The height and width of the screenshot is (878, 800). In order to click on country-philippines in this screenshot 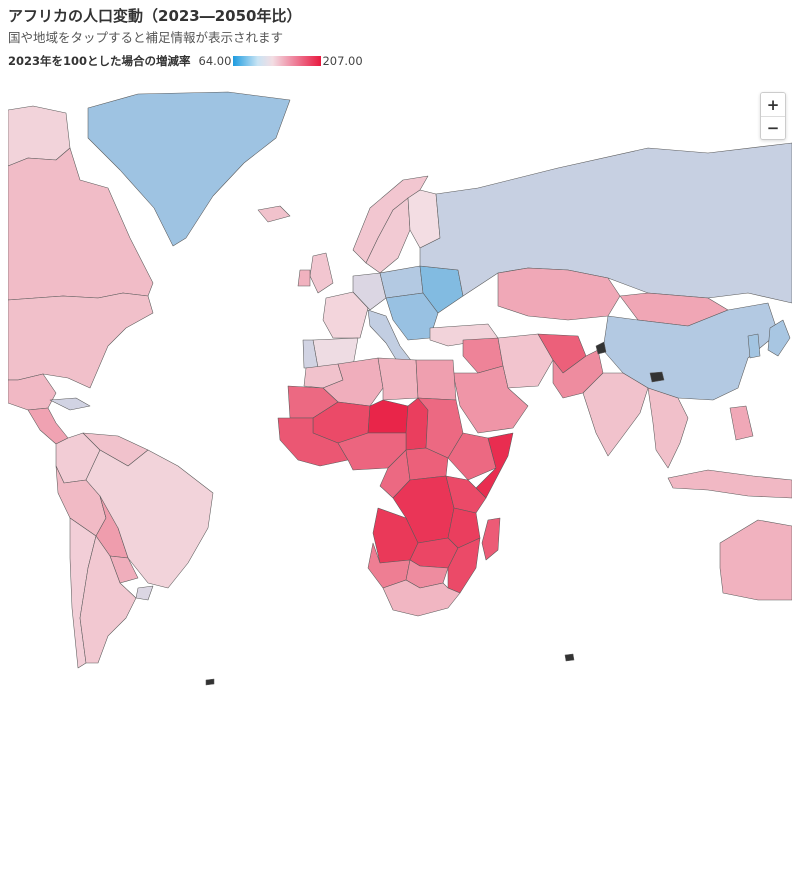, I will do `click(741, 423)`.